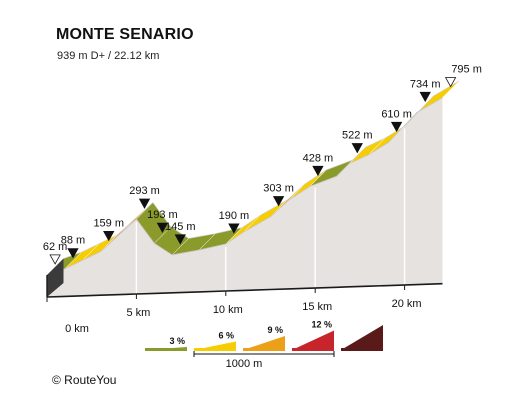 This screenshot has height=400, width=532. What do you see at coordinates (226, 336) in the screenshot?
I see `gradient-legend-label: 6 %` at bounding box center [226, 336].